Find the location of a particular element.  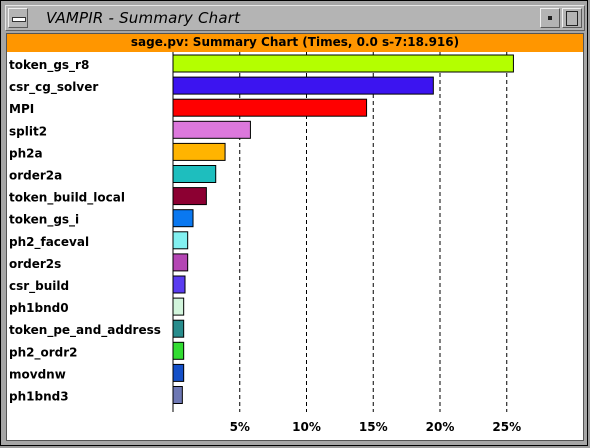

category-label: order2s is located at coordinates (35, 264).